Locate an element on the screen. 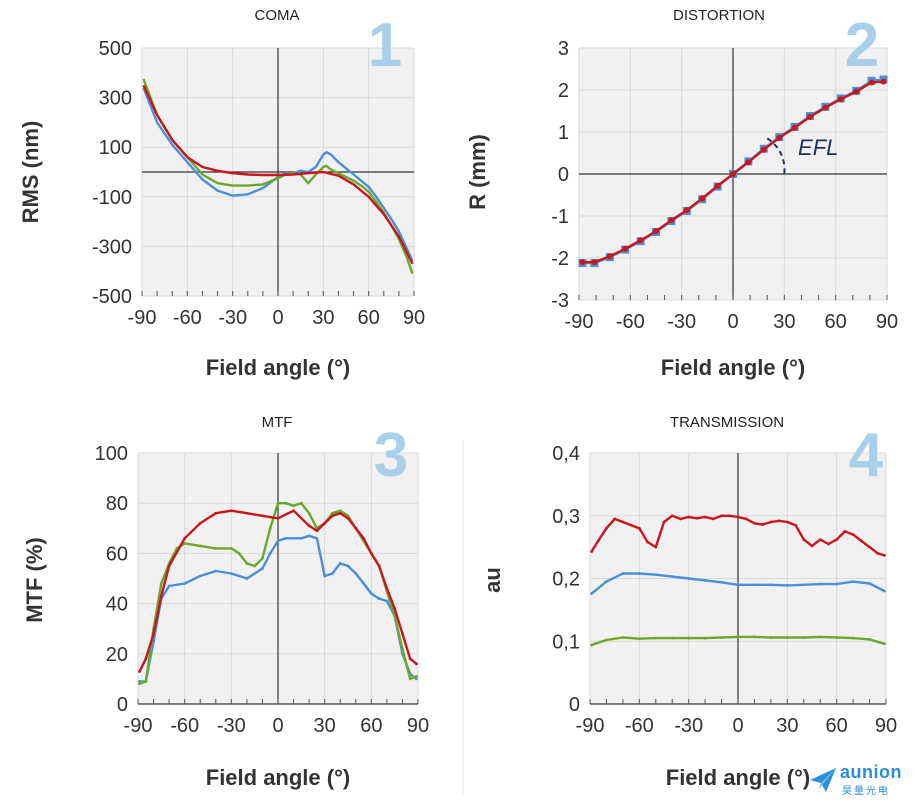 This screenshot has width=914, height=801. y-tick-label: 0,4 is located at coordinates (566, 454).